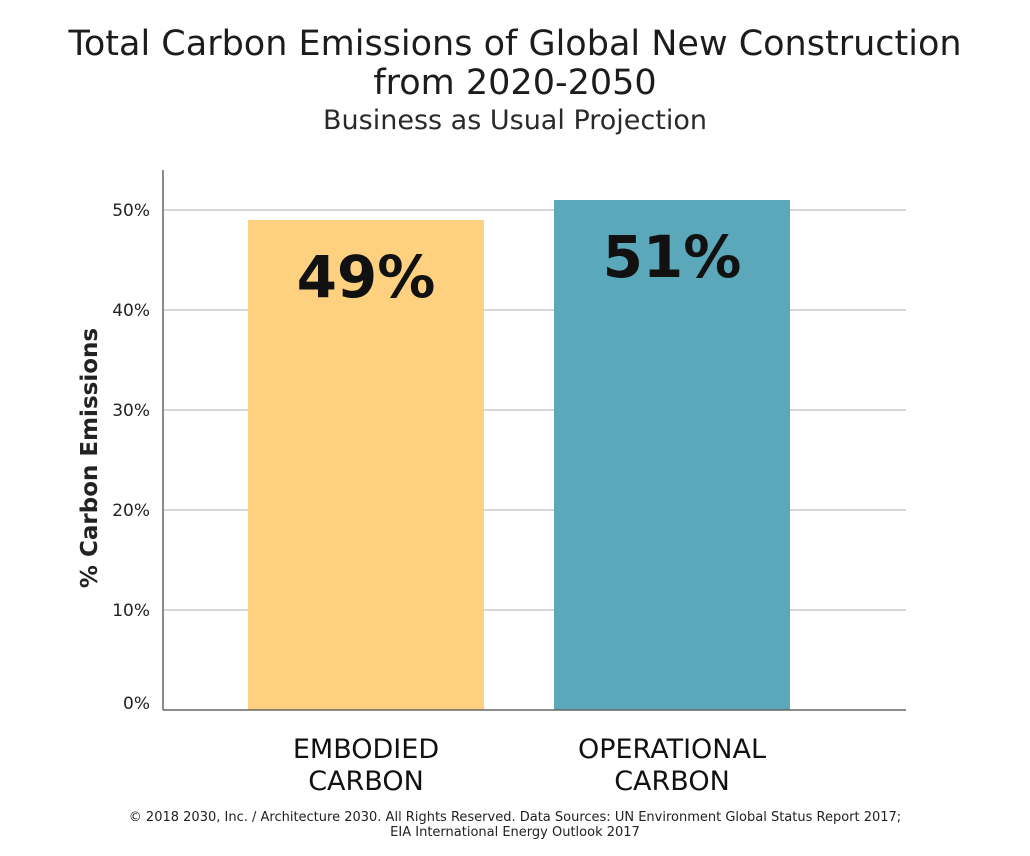 The height and width of the screenshot is (856, 1030). I want to click on footer-copyright-line-2: EIA International Energy Outlook 2017, so click(515, 832).